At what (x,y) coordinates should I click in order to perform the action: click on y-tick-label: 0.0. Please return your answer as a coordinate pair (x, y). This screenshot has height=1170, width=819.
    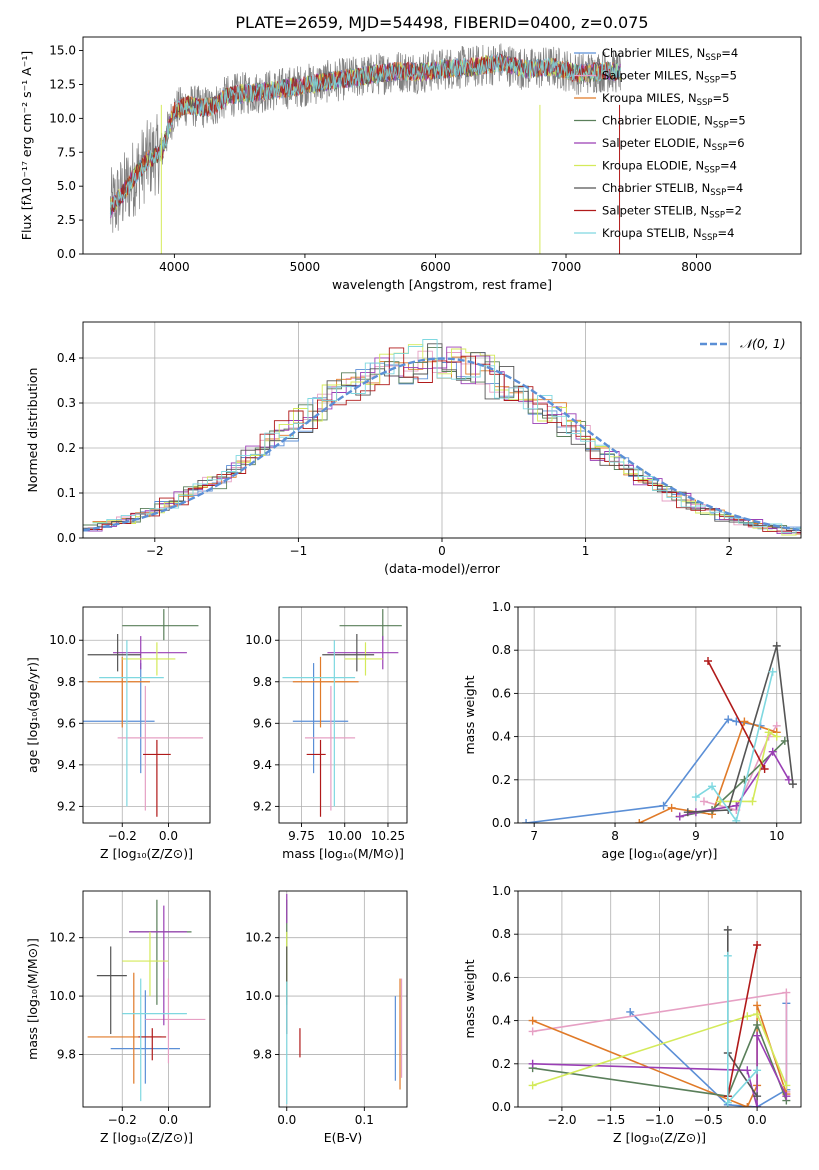
    Looking at the image, I should click on (501, 823).